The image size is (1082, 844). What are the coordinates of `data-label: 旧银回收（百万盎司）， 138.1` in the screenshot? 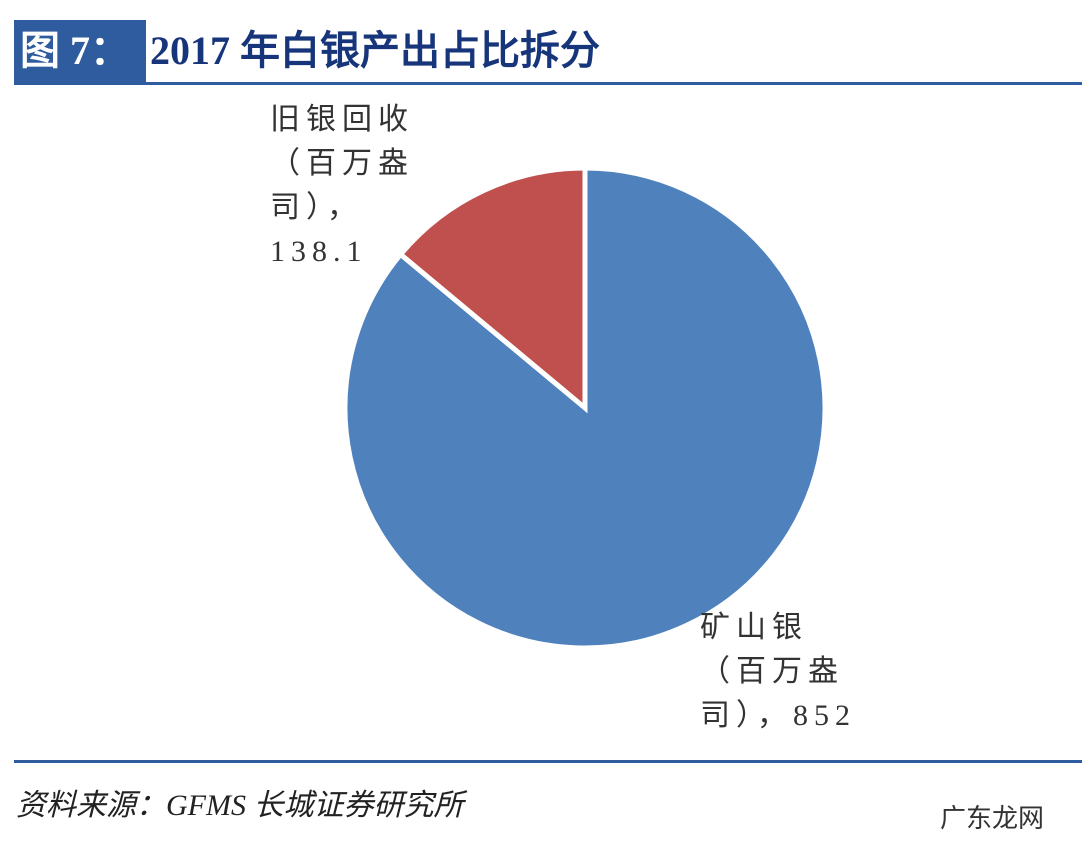 It's located at (349, 186).